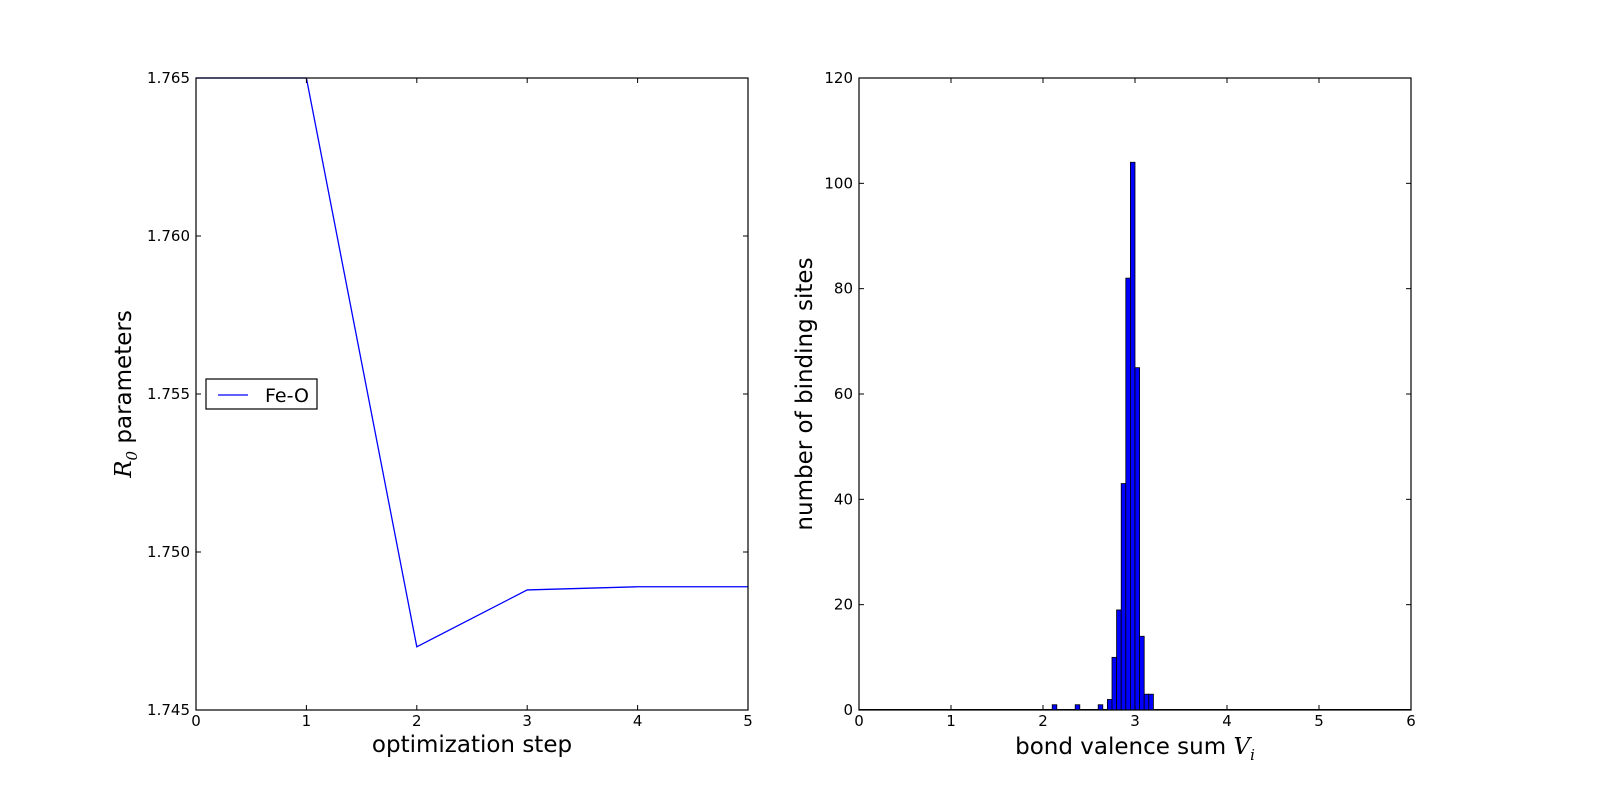 The height and width of the screenshot is (812, 1612). I want to click on x-axis-label-text: bond valence sum, so click(1120, 747).